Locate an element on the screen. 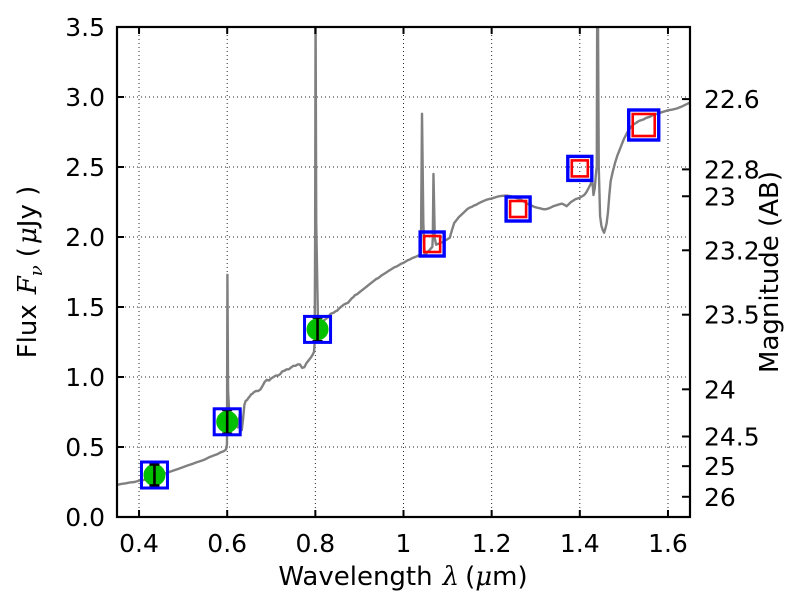  right-axis-tick-label: 22.8 is located at coordinates (732, 169).